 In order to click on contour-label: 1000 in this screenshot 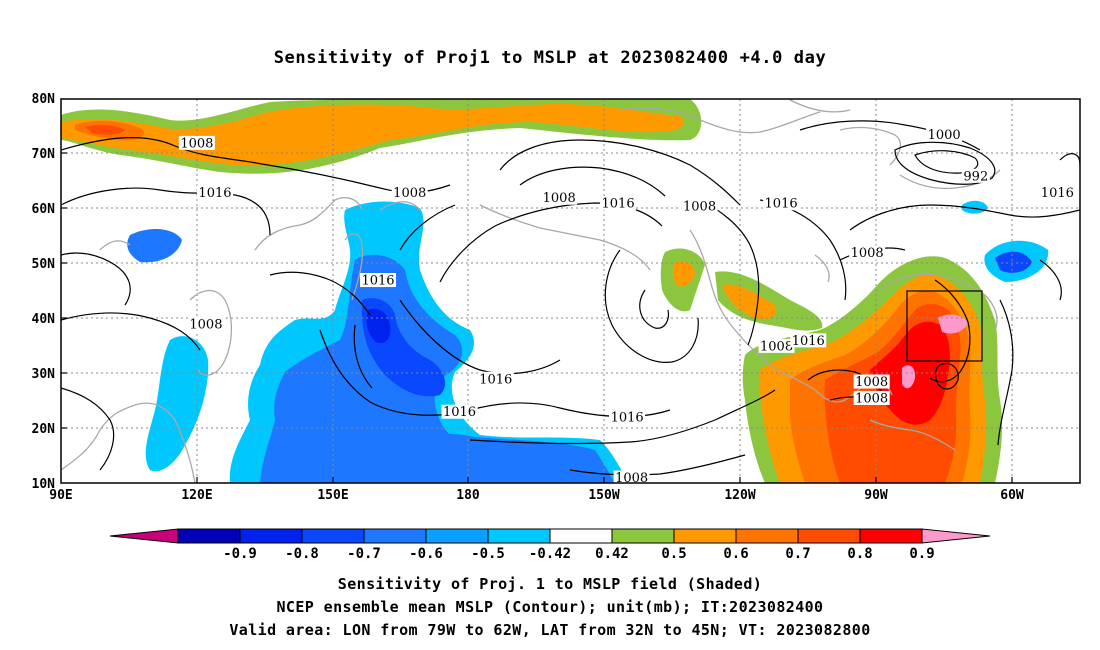, I will do `click(944, 135)`.